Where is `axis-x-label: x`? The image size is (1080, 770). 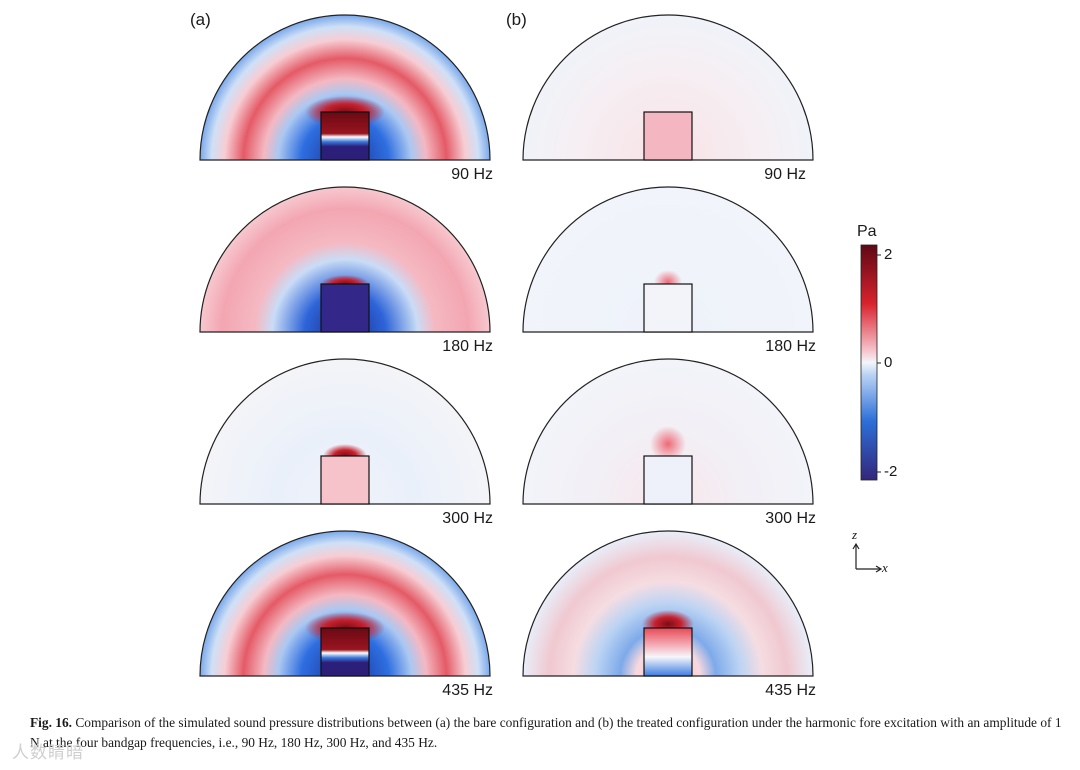 axis-x-label: x is located at coordinates (885, 567).